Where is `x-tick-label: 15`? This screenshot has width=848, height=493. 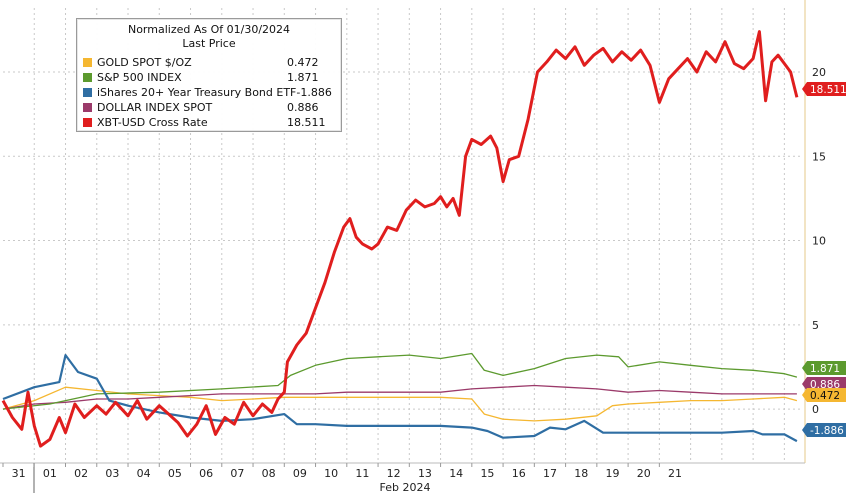 x-tick-label: 15 is located at coordinates (487, 473).